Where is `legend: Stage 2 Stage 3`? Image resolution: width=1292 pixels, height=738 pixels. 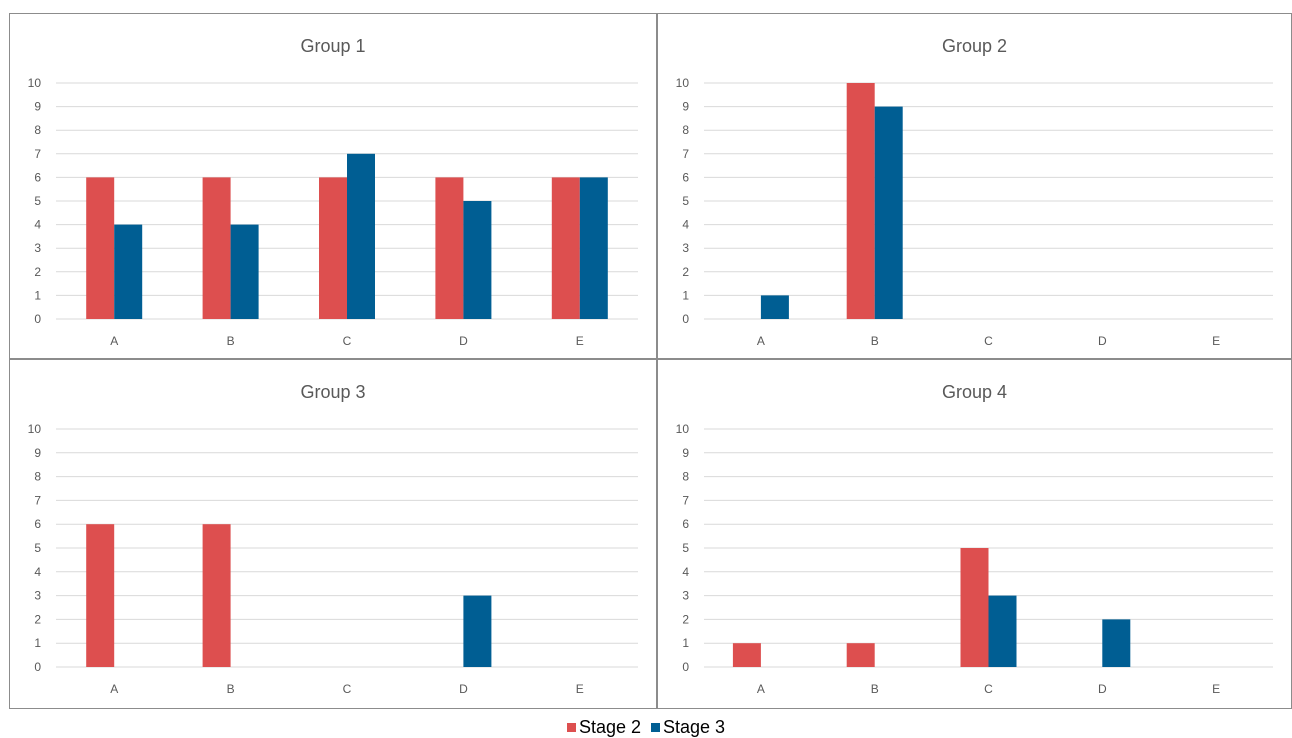
legend: Stage 2 Stage 3 is located at coordinates (646, 727).